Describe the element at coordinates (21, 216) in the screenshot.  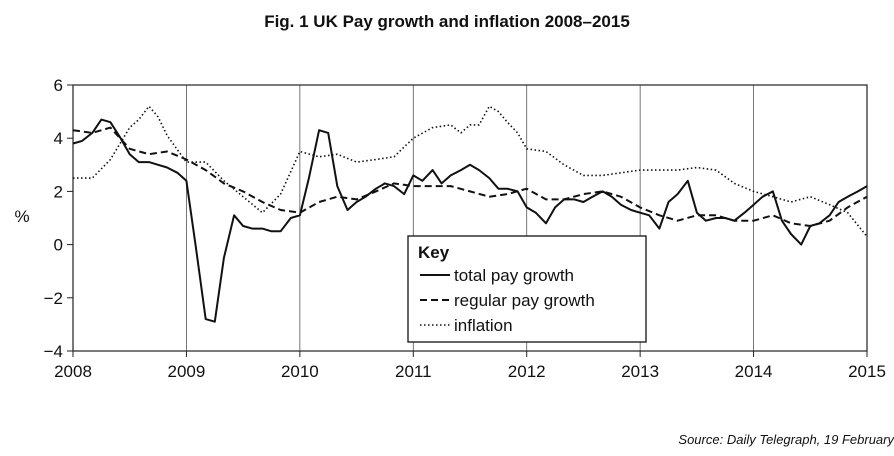
I see `y-axis-label: %` at that location.